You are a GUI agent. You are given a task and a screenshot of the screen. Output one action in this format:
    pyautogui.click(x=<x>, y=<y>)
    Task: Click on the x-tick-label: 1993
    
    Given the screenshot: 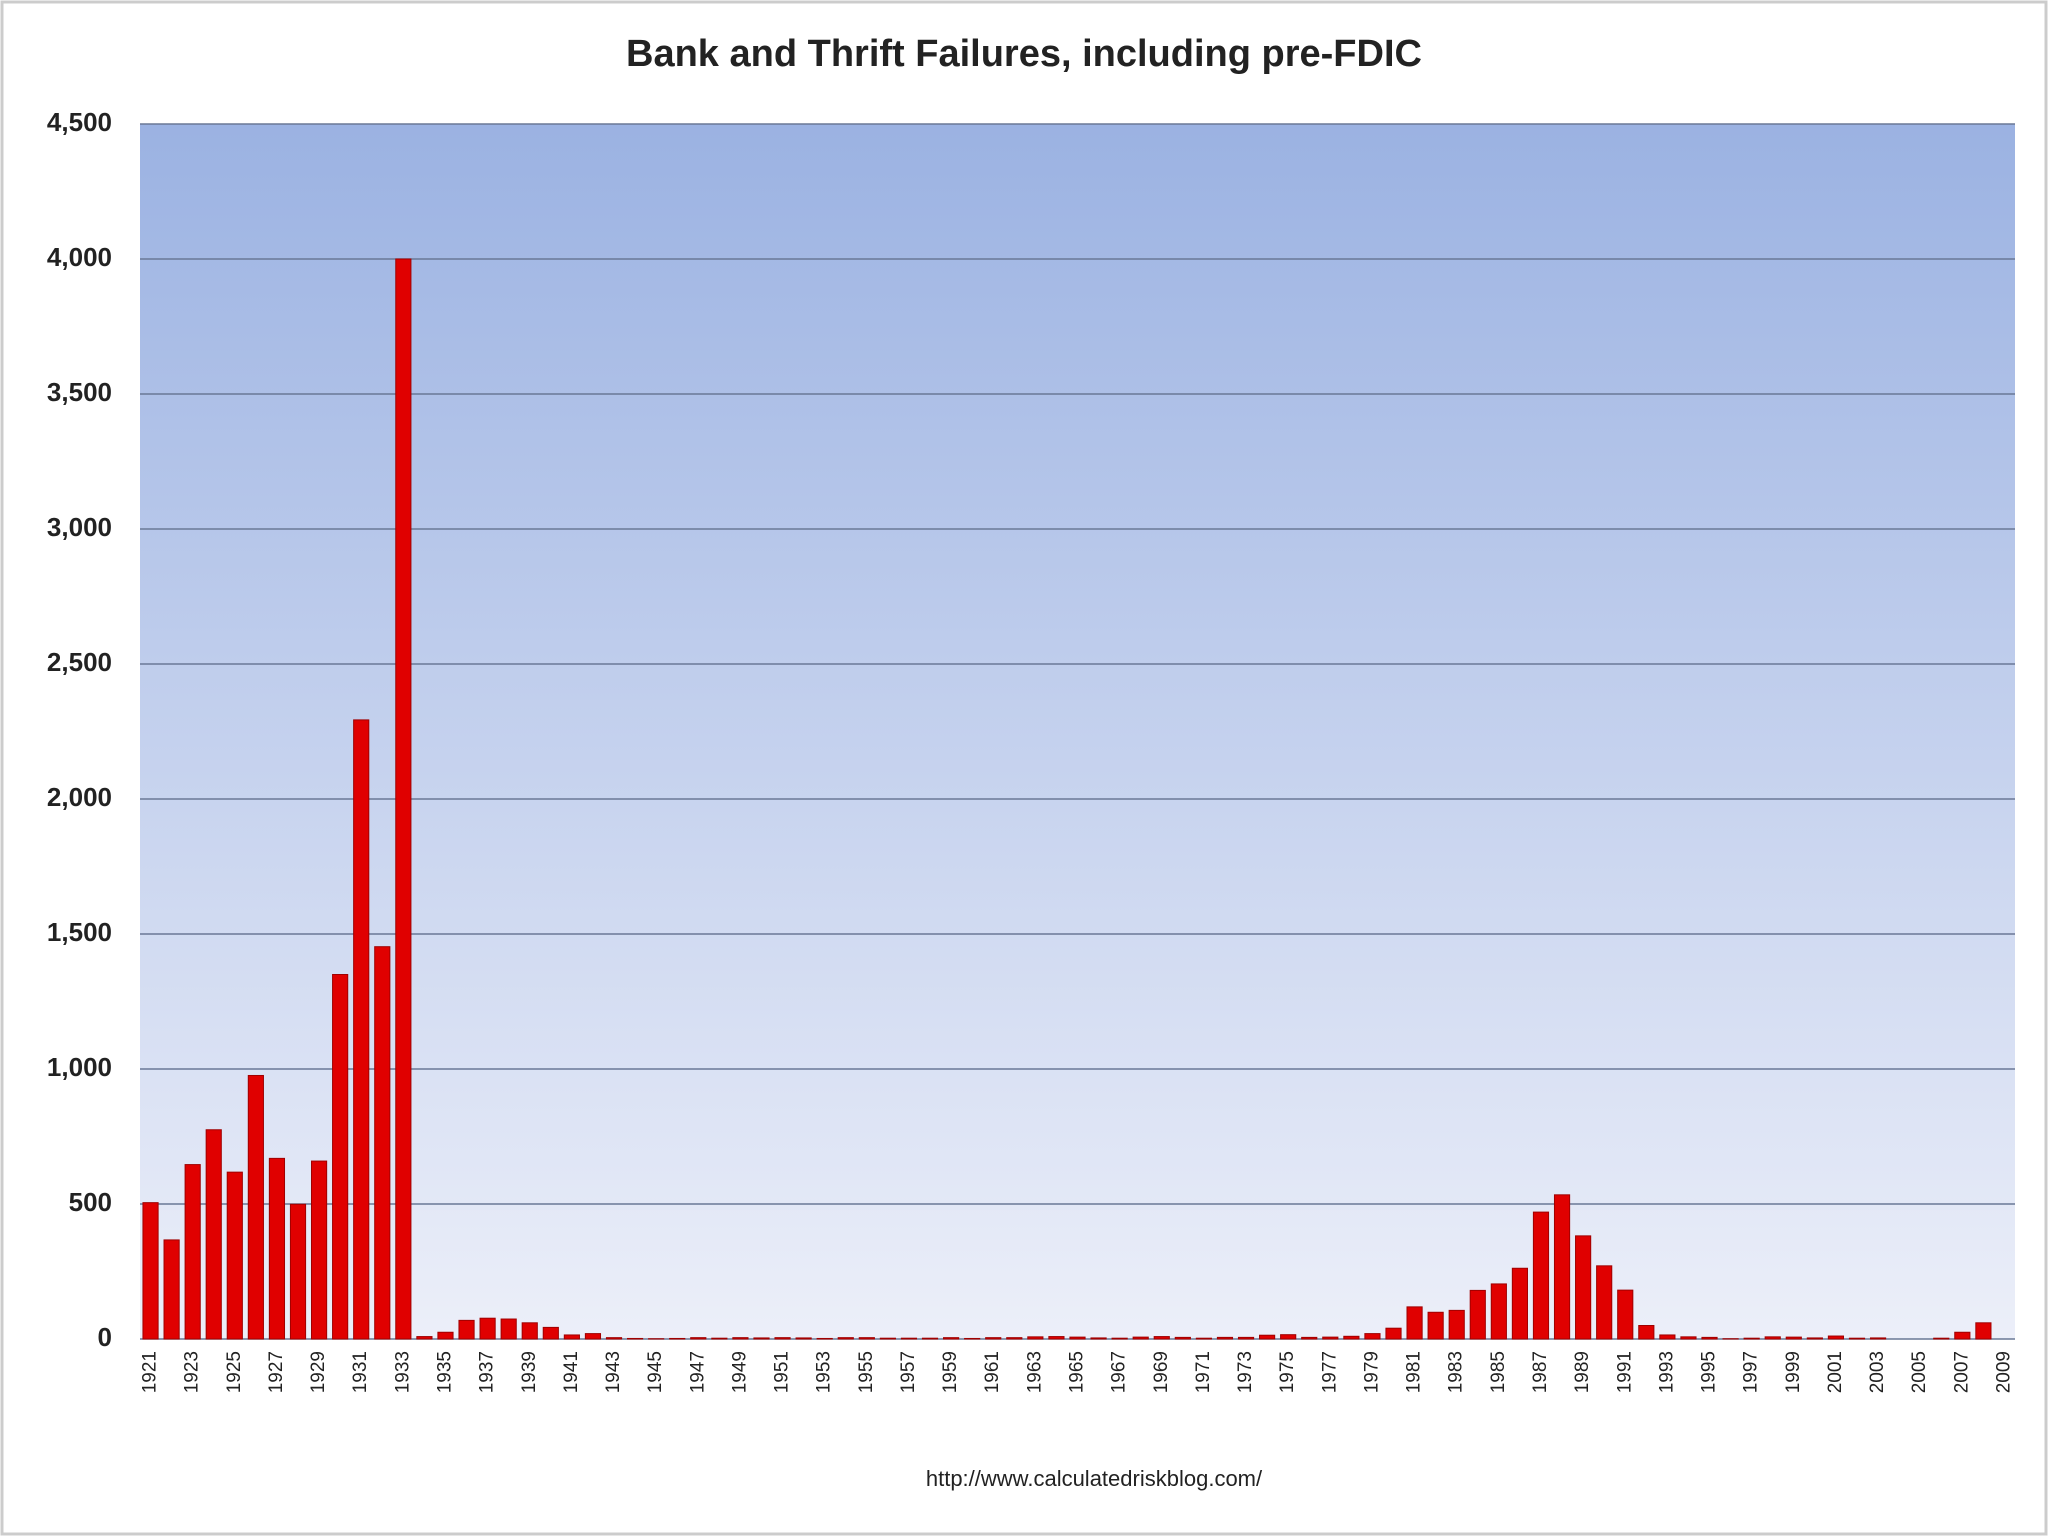 What is the action you would take?
    pyautogui.click(x=1666, y=1372)
    